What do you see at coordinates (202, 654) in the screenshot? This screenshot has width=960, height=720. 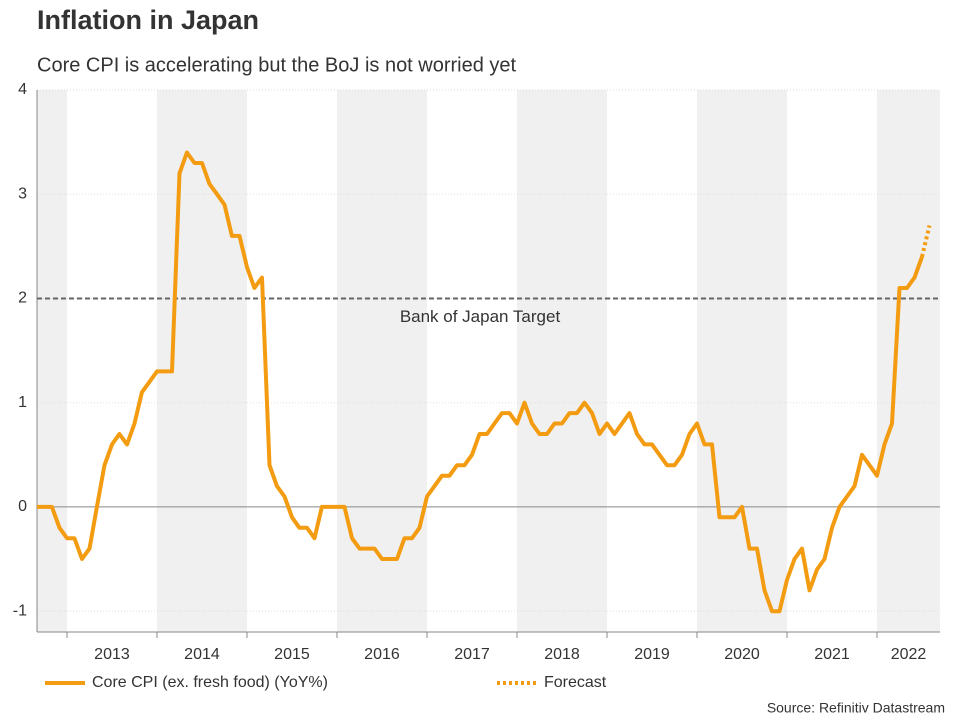 I see `x-tick-label: 2014` at bounding box center [202, 654].